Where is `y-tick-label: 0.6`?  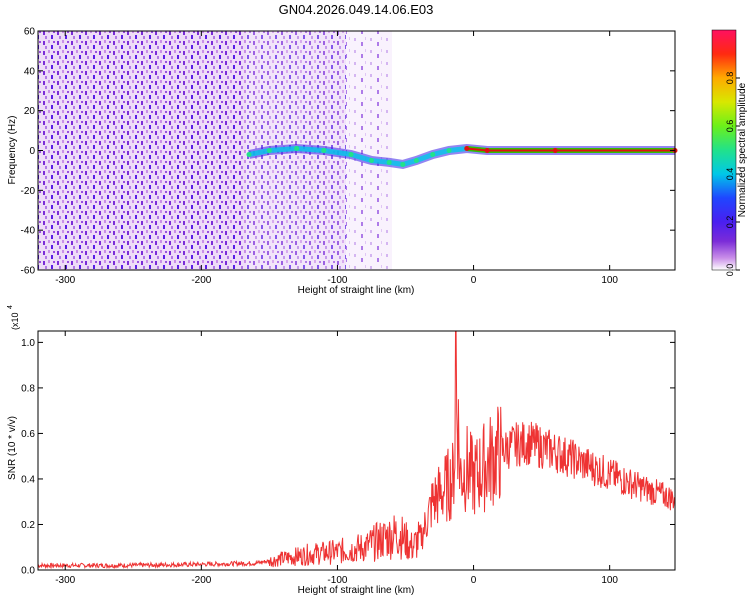 y-tick-label: 0.6 is located at coordinates (28, 434).